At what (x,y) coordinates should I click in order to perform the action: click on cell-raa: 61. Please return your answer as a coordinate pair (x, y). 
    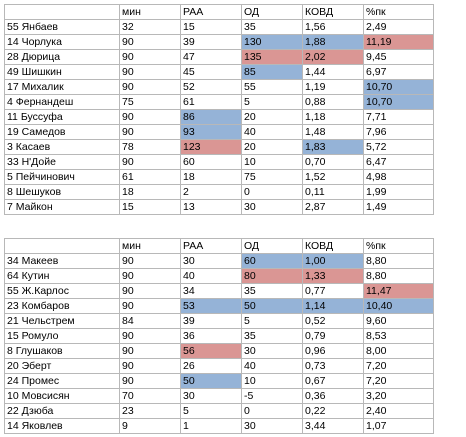
    Looking at the image, I should click on (211, 102).